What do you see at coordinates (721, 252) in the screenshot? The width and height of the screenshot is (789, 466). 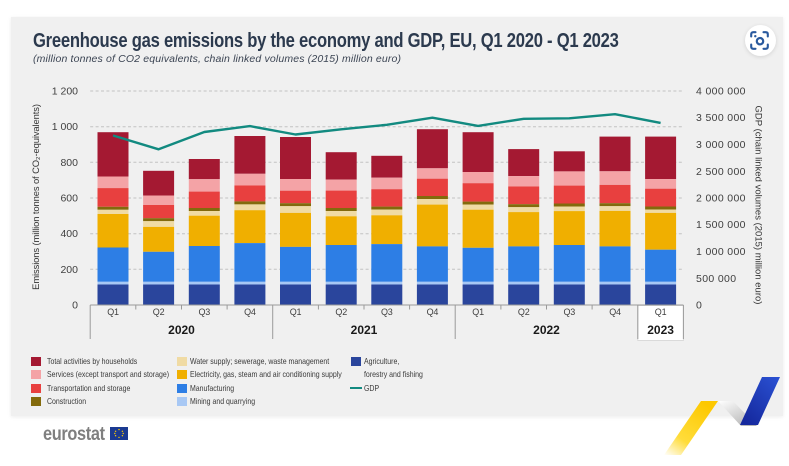 I see `svg-text: 1 000 000` at bounding box center [721, 252].